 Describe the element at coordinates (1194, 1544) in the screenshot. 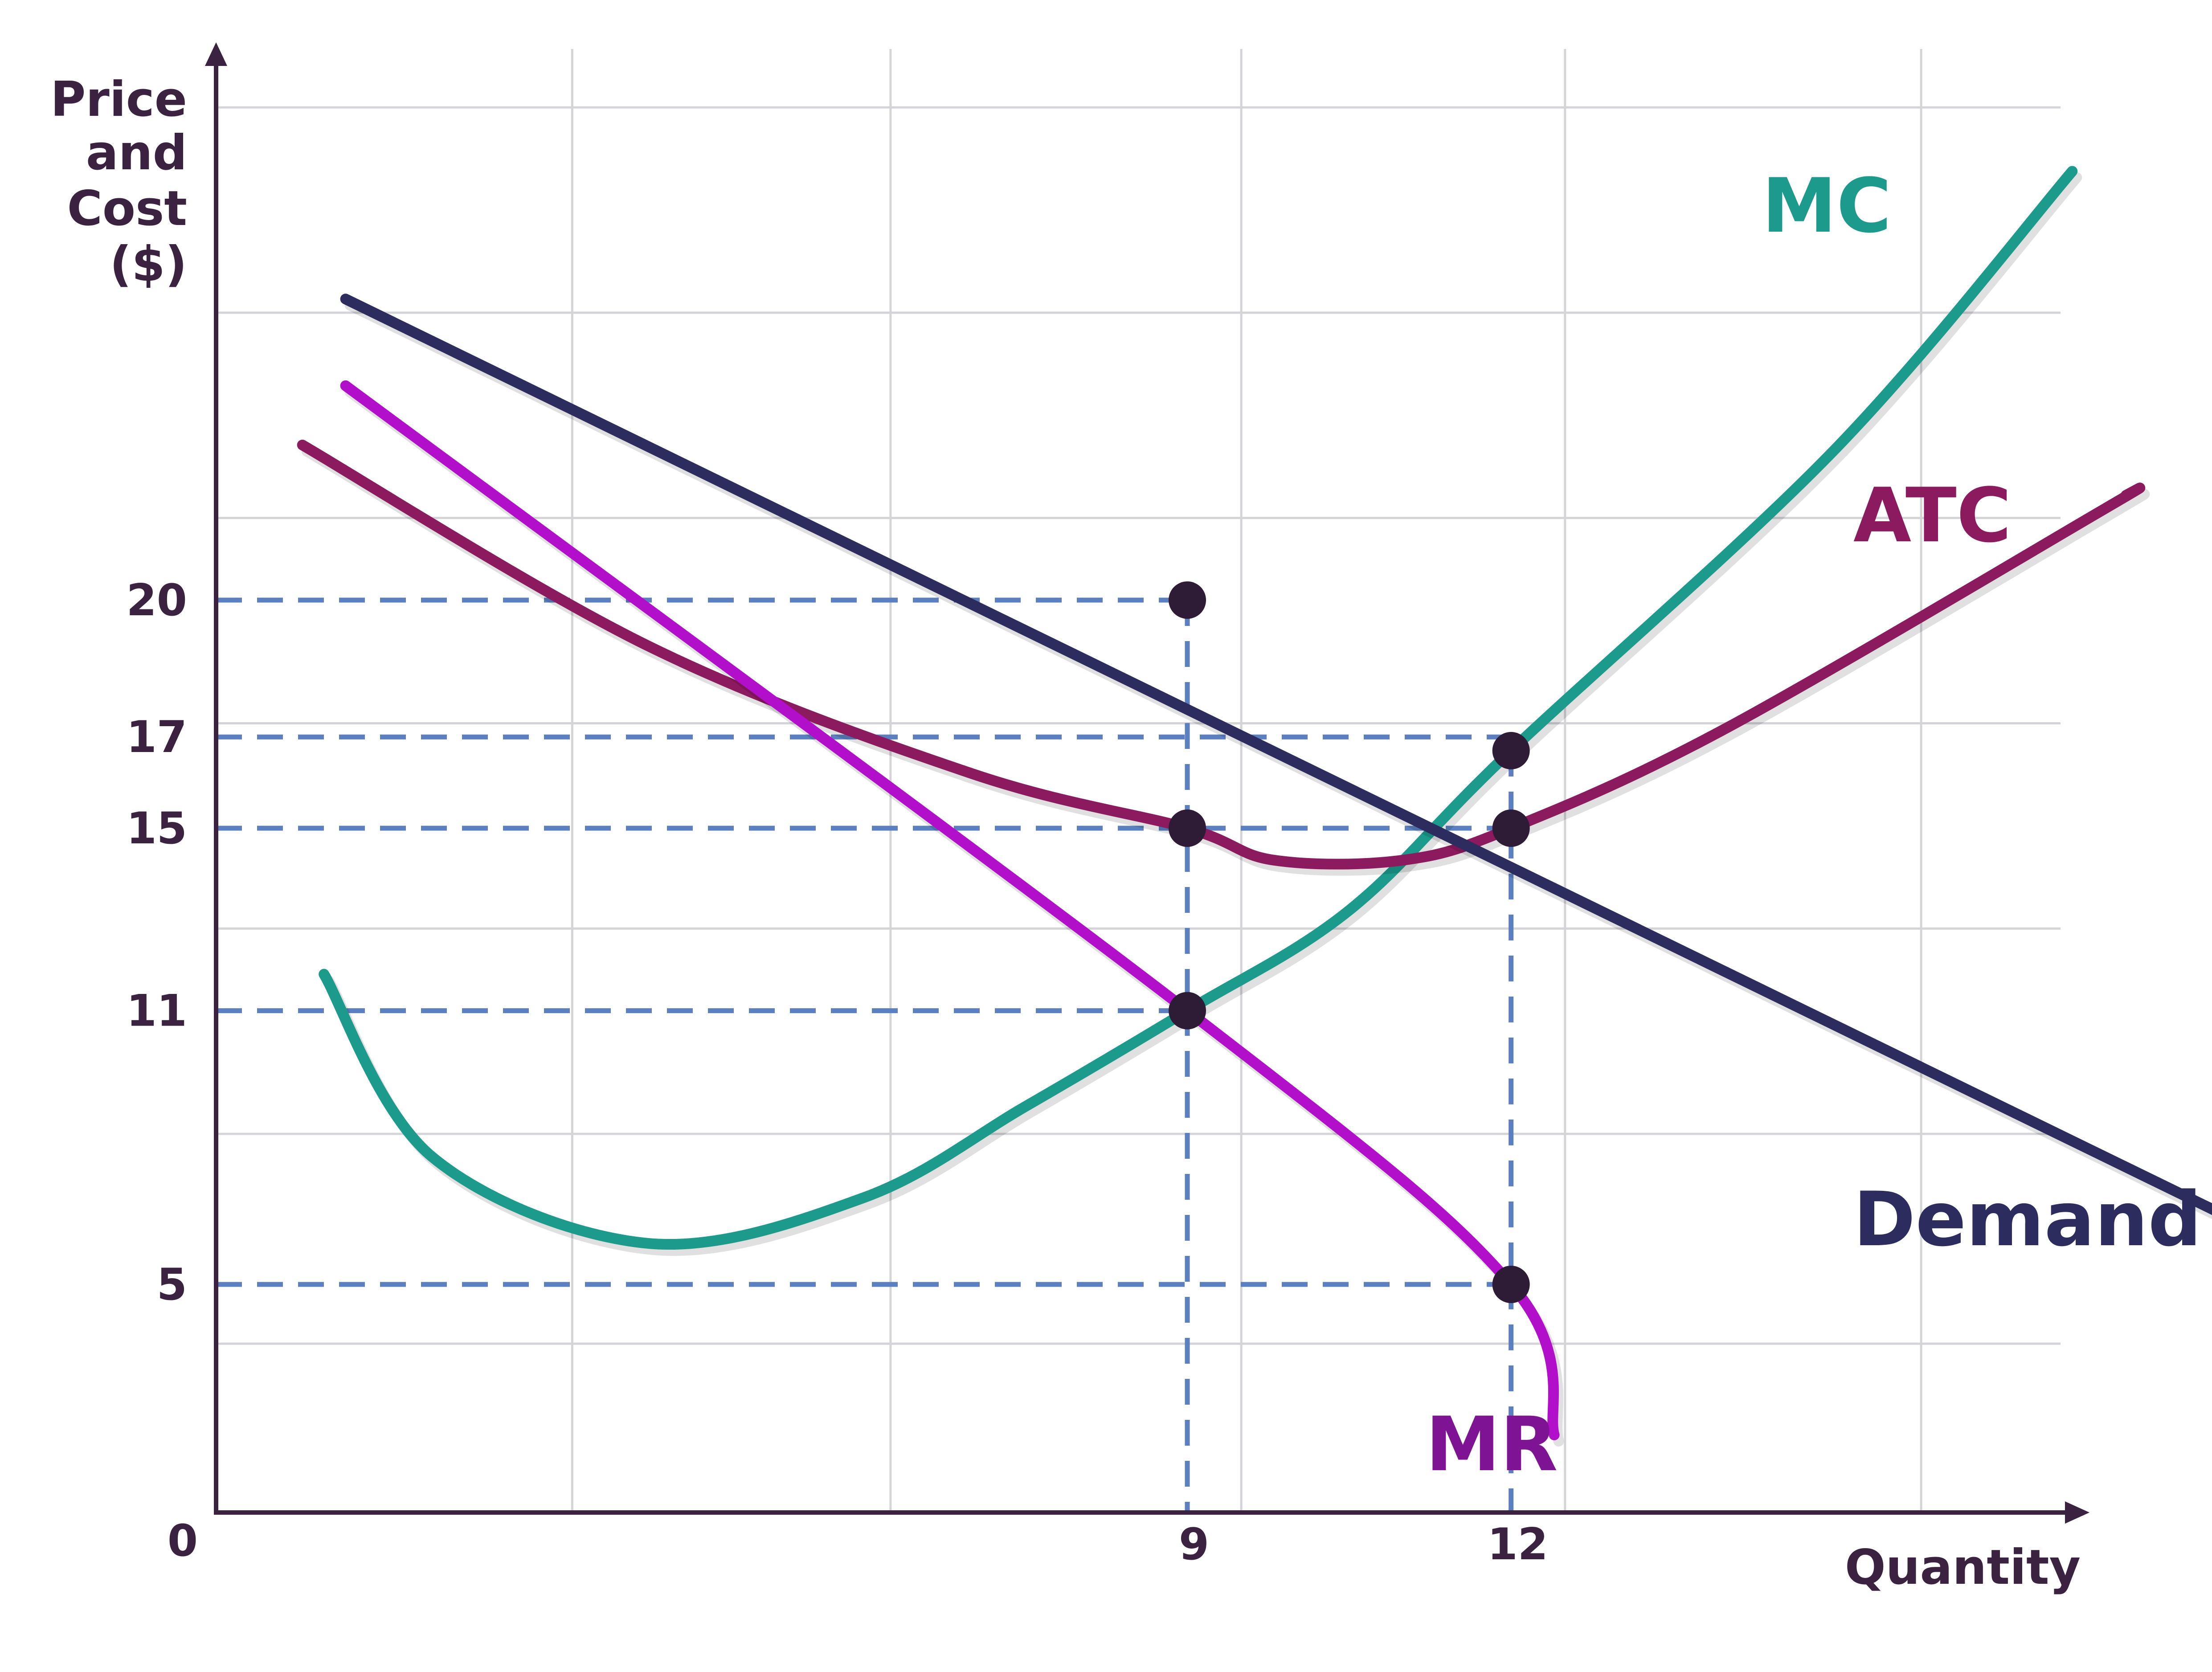

I see `x-tick-label: 9` at that location.